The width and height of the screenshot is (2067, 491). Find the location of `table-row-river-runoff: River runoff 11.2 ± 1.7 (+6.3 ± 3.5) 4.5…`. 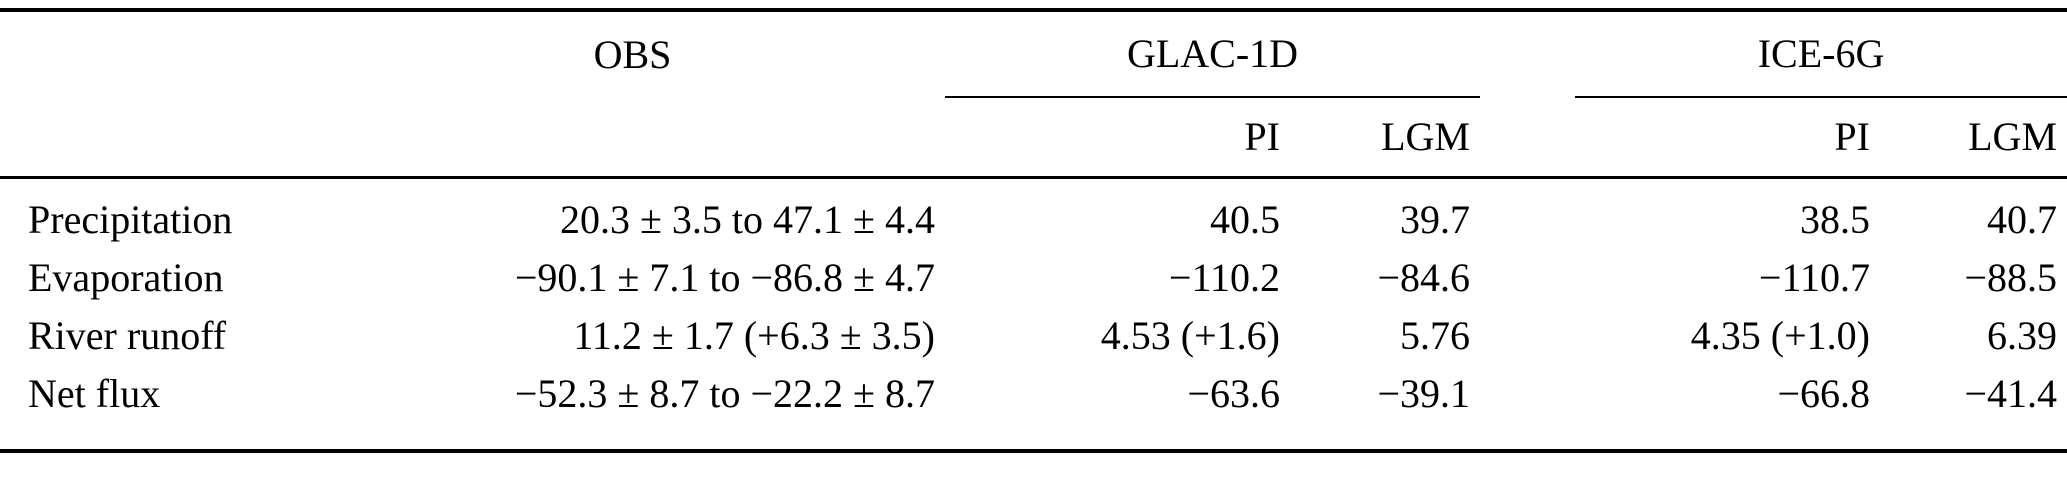

table-row-river-runoff: River runoff 11.2 ± 1.7 (+6.3 ± 3.5) 4.5… is located at coordinates (1033, 336).